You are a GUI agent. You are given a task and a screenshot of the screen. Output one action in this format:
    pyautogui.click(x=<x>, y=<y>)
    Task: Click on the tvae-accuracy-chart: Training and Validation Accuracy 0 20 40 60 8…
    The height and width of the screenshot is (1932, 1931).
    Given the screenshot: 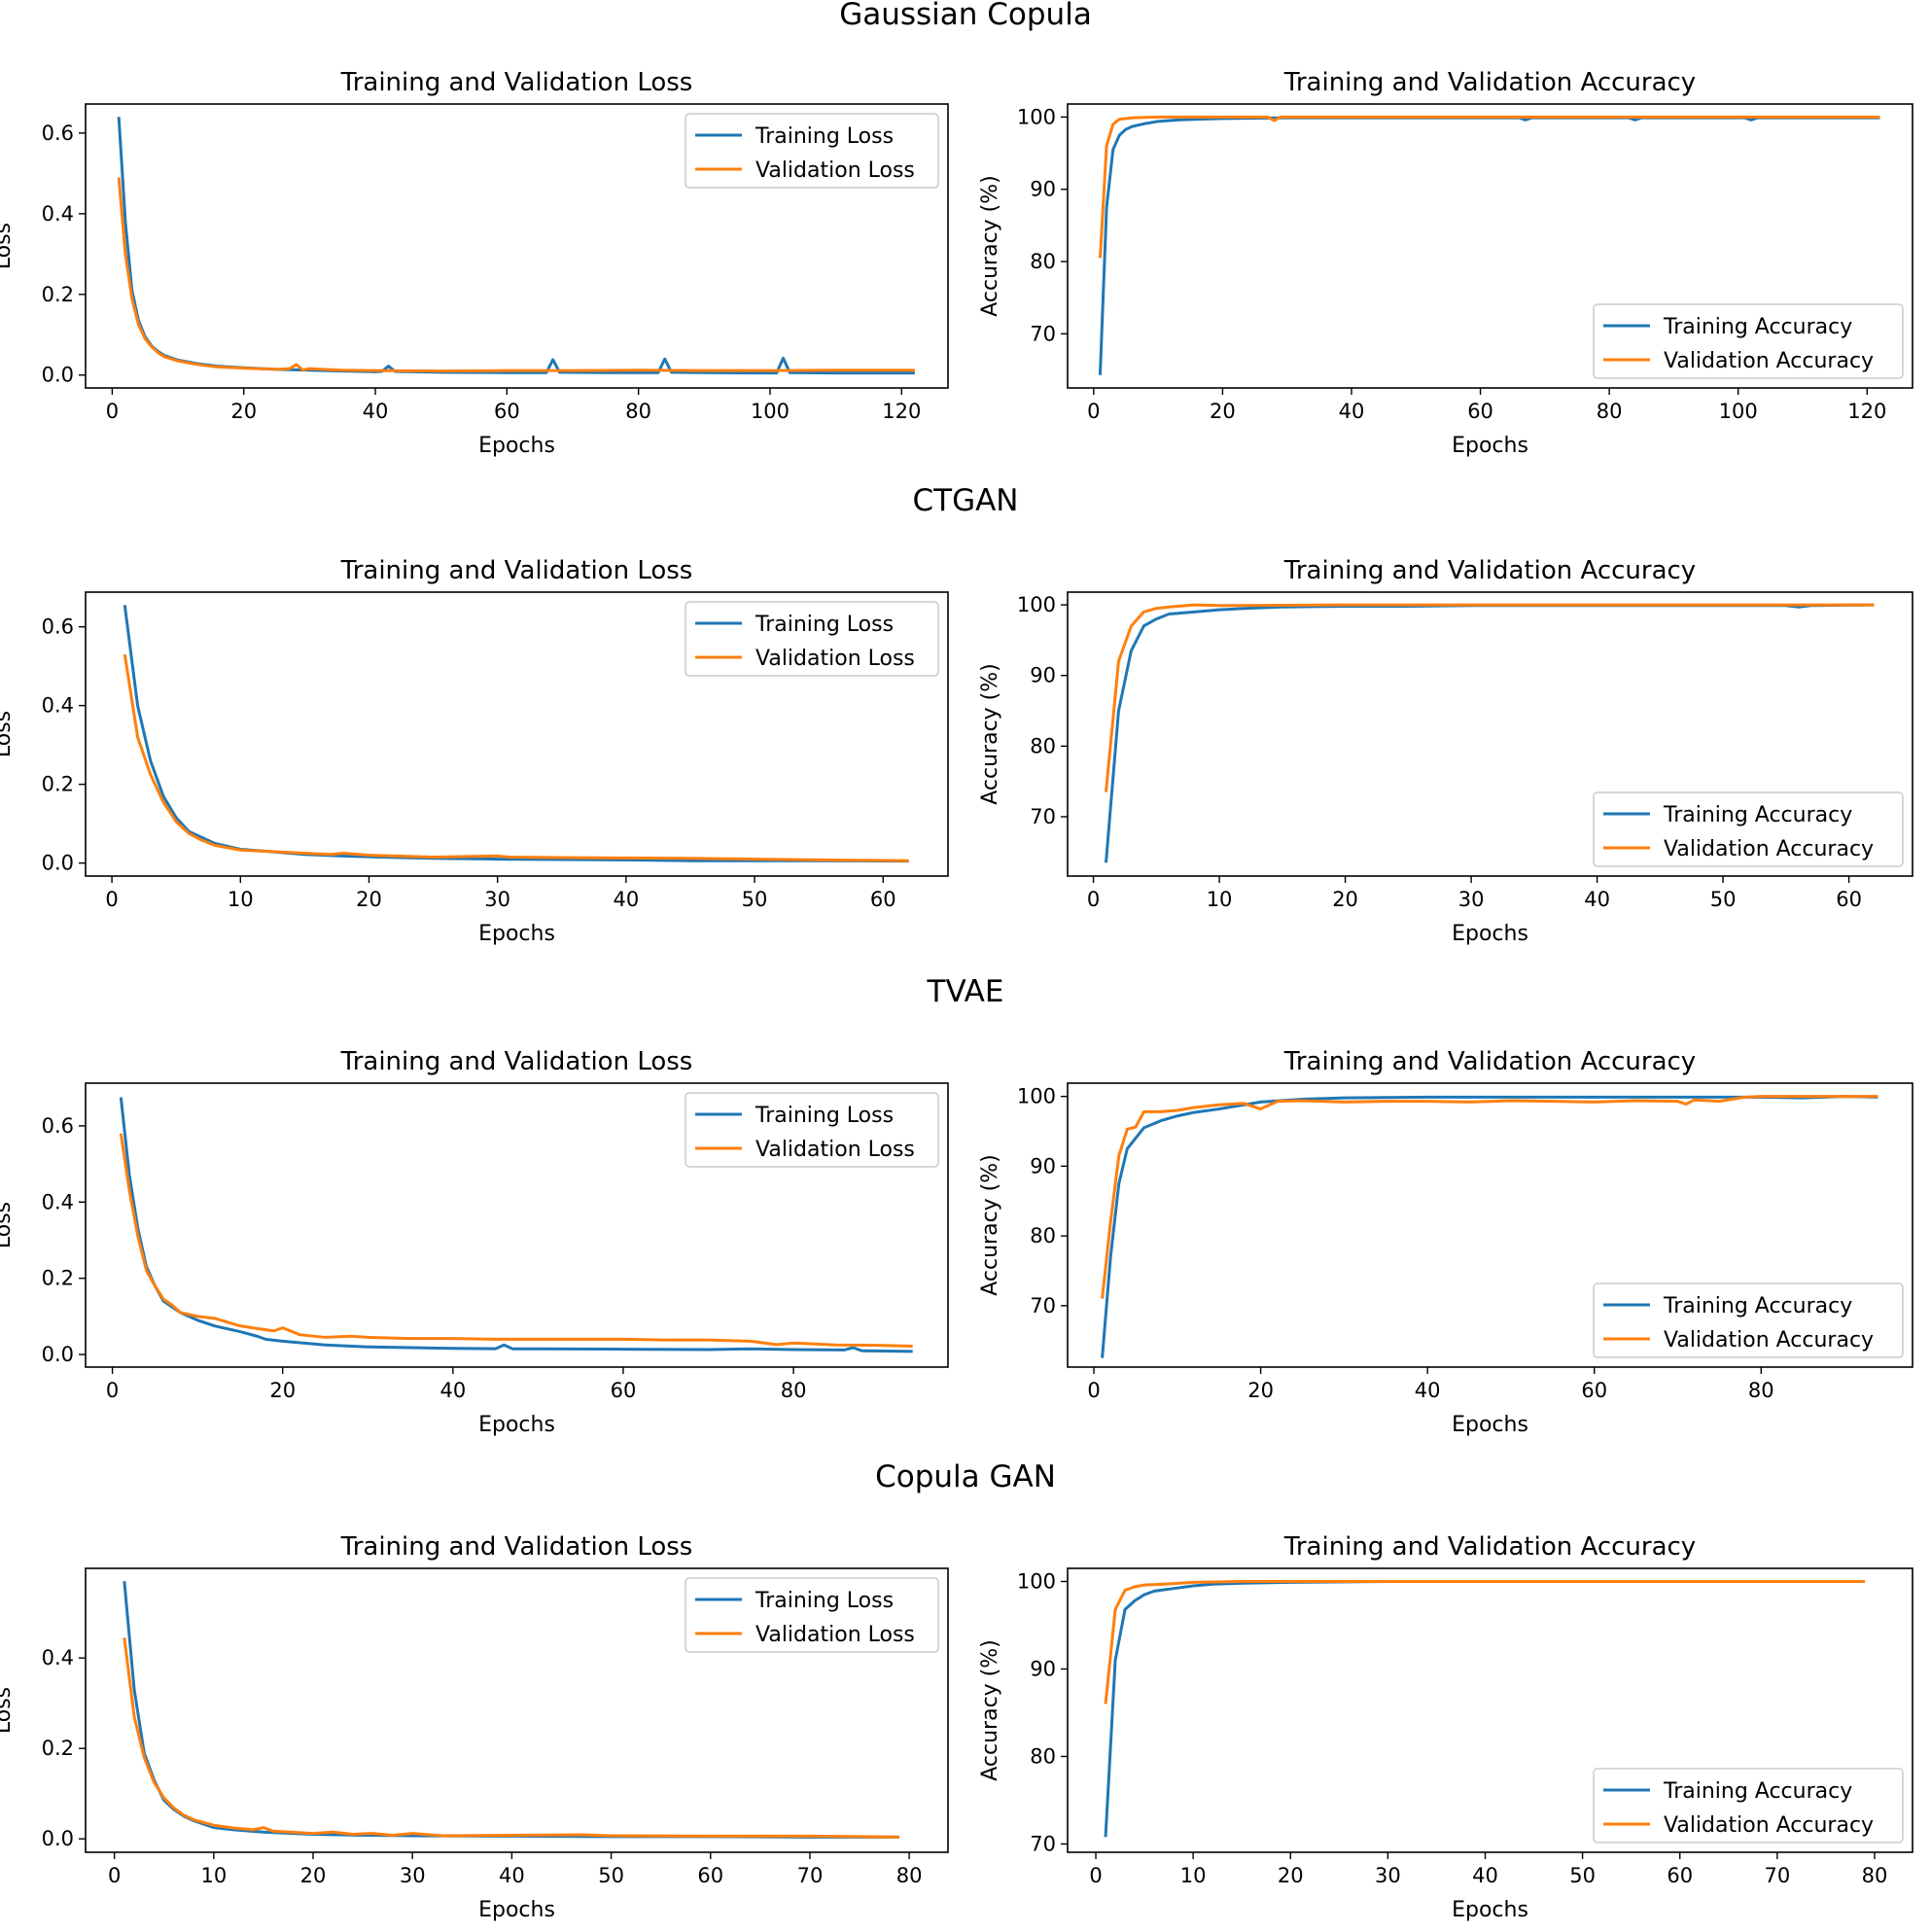 What is the action you would take?
    pyautogui.click(x=1445, y=1242)
    